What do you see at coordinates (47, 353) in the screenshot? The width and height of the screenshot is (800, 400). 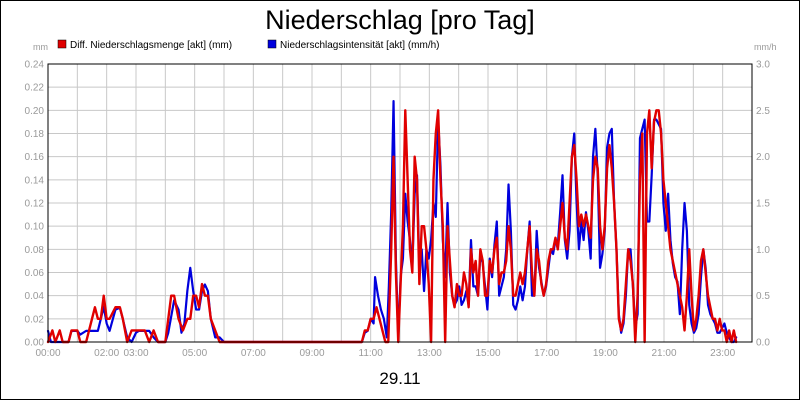 I see `x-tick-label: 00:00` at bounding box center [47, 353].